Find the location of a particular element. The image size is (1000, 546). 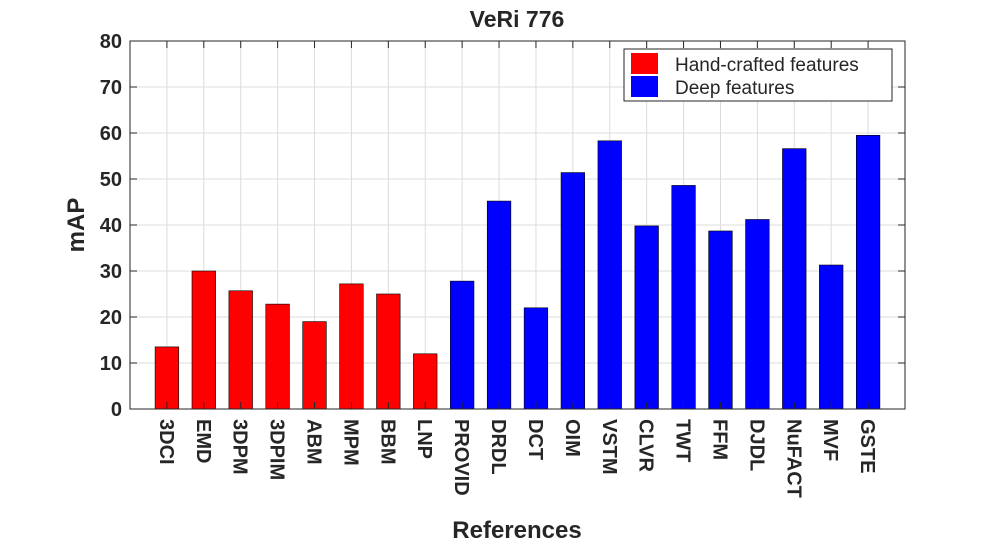

x-tick-label: DJDL is located at coordinates (756, 445).